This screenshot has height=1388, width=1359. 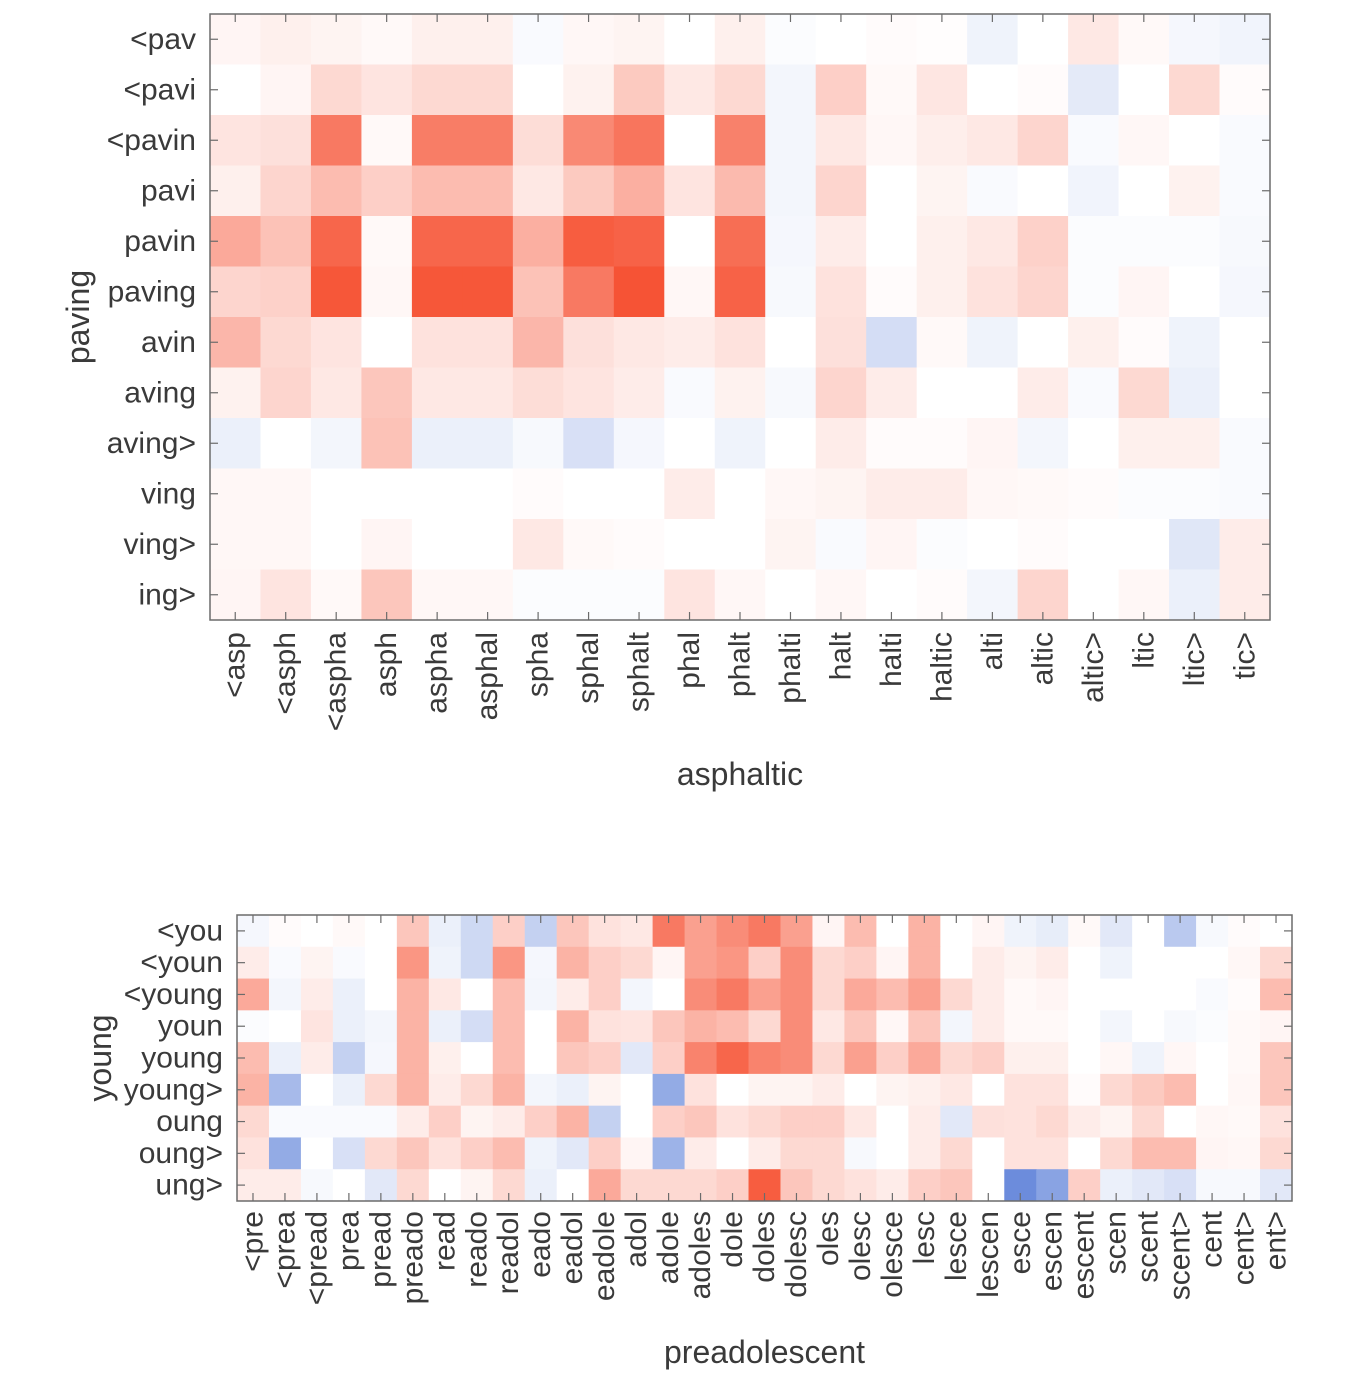 I want to click on x-tick-label: ltic>, so click(x=1194, y=659).